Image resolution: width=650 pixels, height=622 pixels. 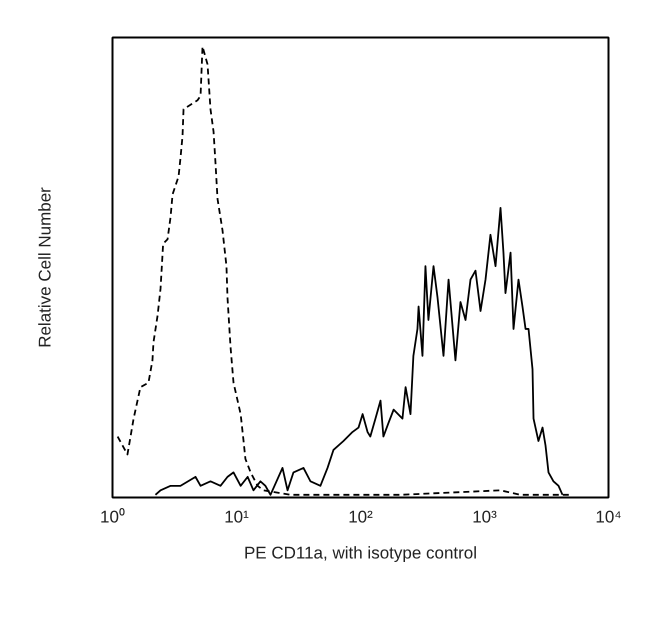 I want to click on x-tick-label: 10⁰, so click(x=112, y=517).